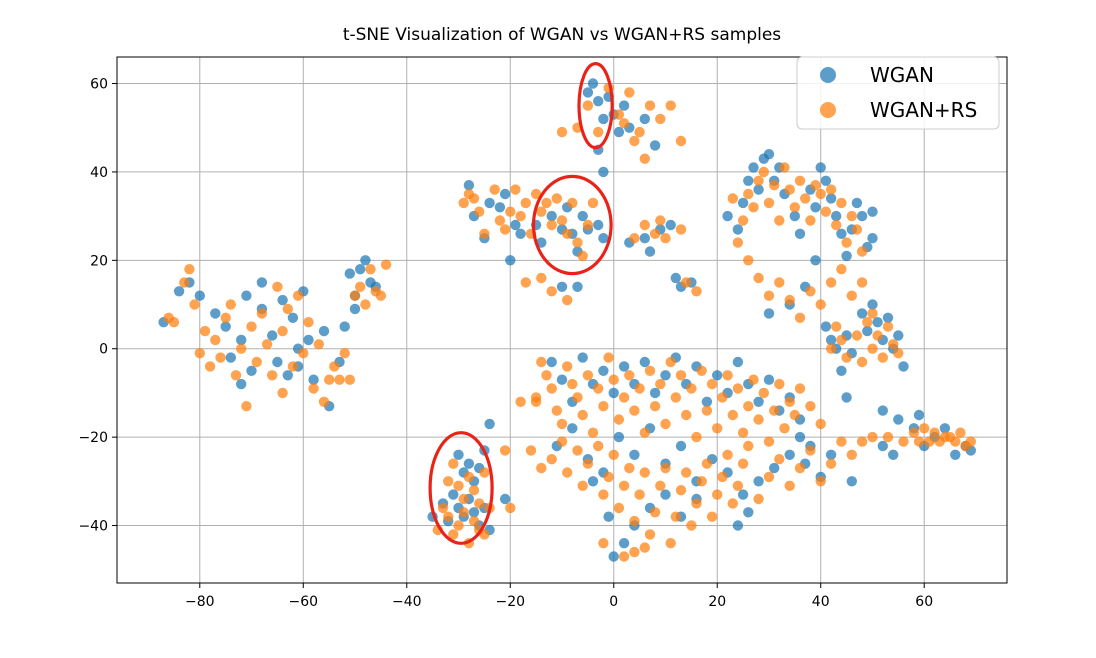 The image size is (1096, 658). What do you see at coordinates (99, 85) in the screenshot?
I see `y-tick-label: 60` at bounding box center [99, 85].